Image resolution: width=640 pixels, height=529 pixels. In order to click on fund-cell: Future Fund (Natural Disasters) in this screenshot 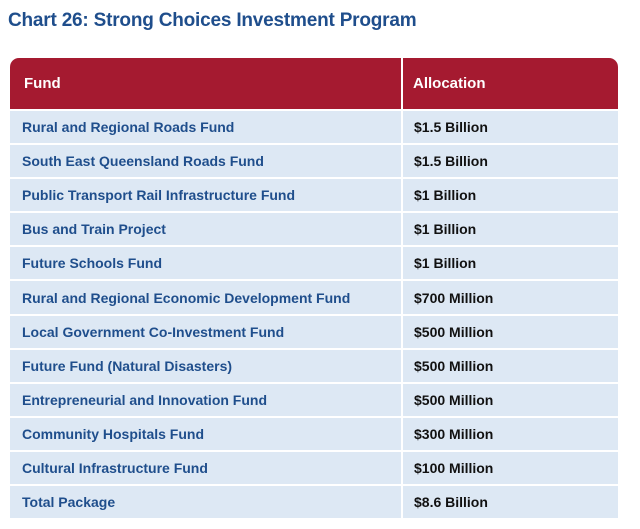, I will do `click(206, 365)`.